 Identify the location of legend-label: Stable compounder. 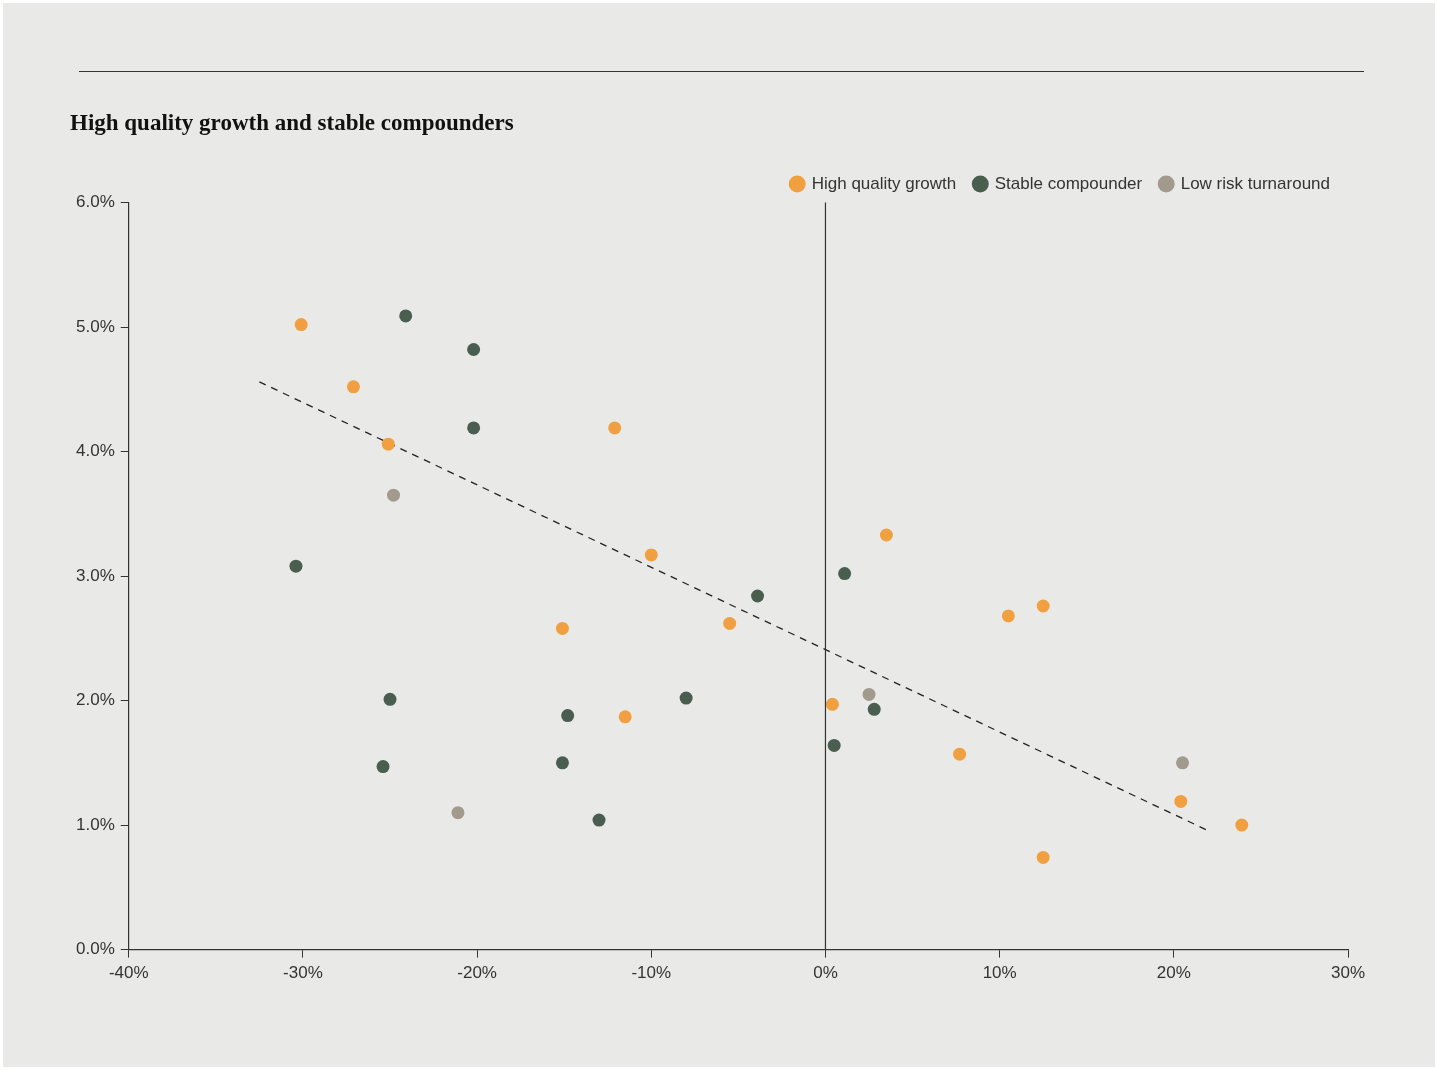
(1068, 183).